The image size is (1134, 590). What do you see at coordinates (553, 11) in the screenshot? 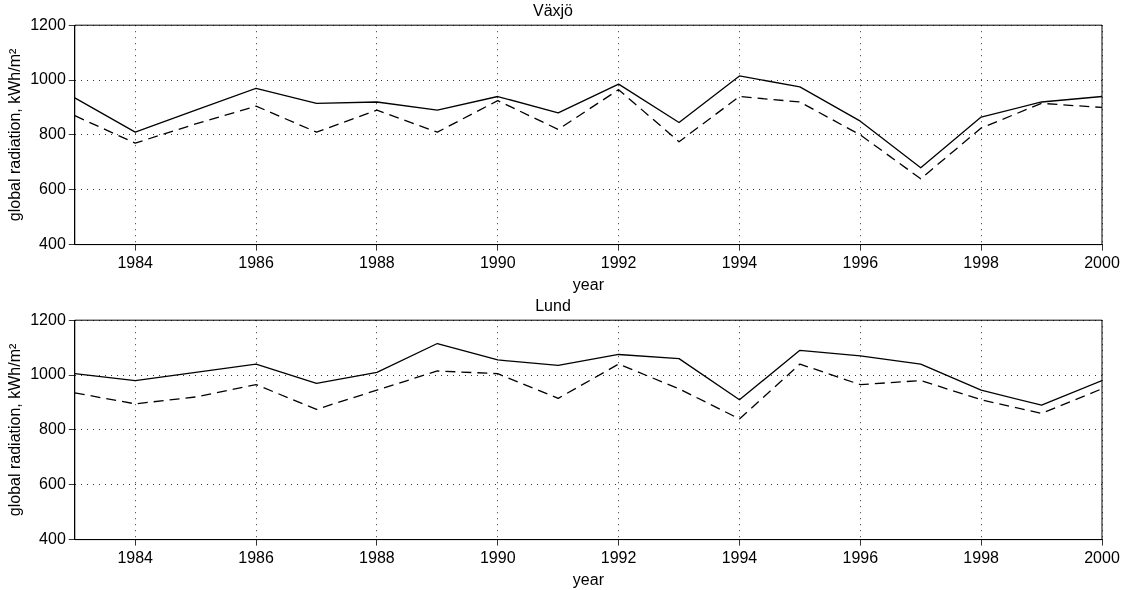
I see `chart-title: Växjö` at bounding box center [553, 11].